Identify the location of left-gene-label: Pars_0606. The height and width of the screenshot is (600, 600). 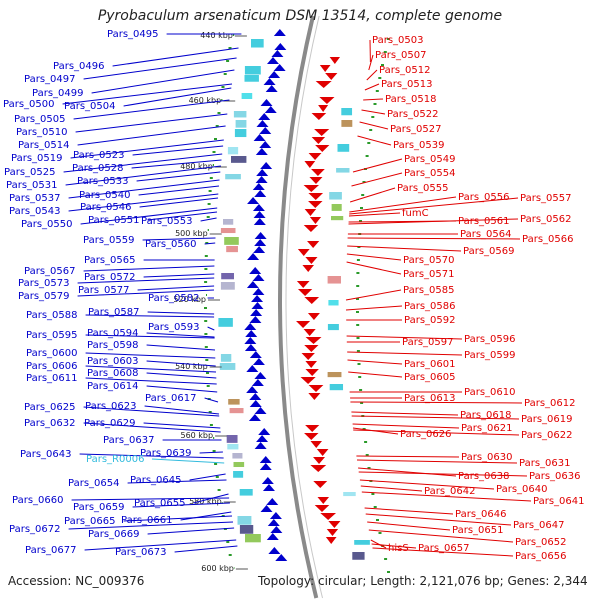
(51, 366).